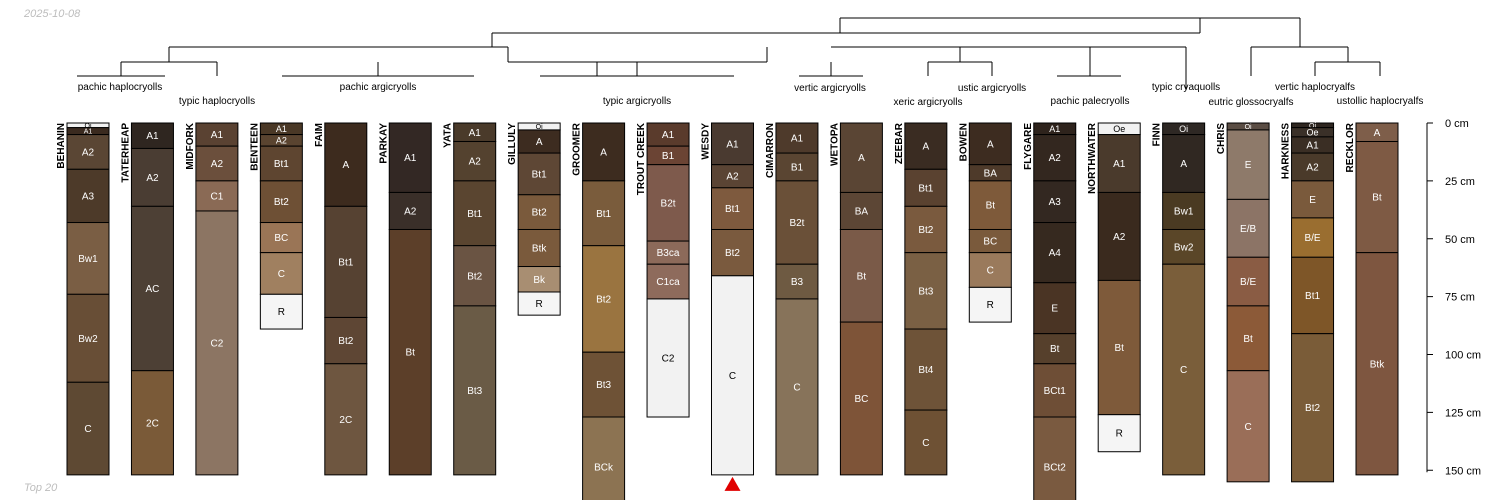  Describe the element at coordinates (899, 143) in the screenshot. I see `profile-name: ZEEBAR` at that location.